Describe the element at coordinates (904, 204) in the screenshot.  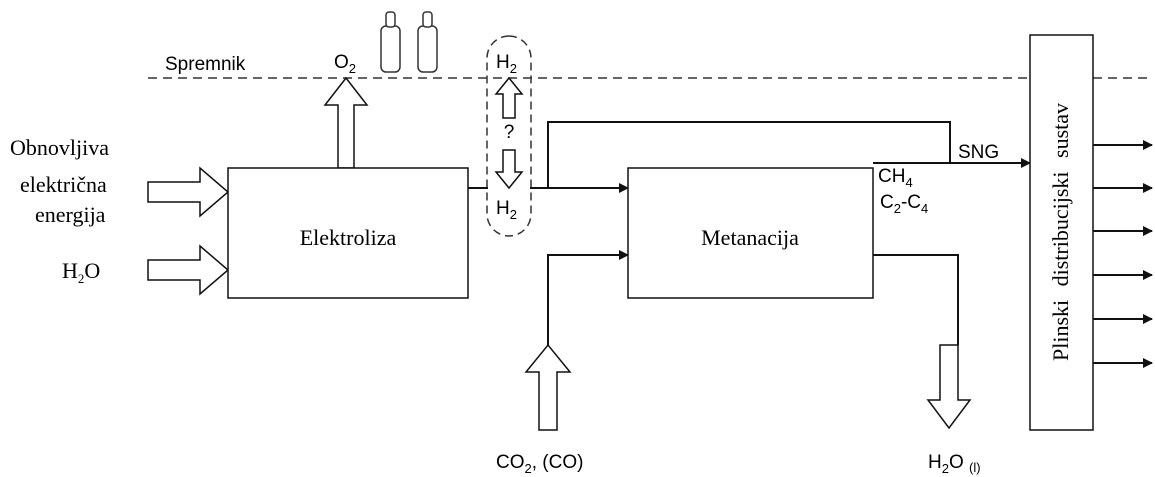
I see `c2c4-label: C2-C4` at that location.